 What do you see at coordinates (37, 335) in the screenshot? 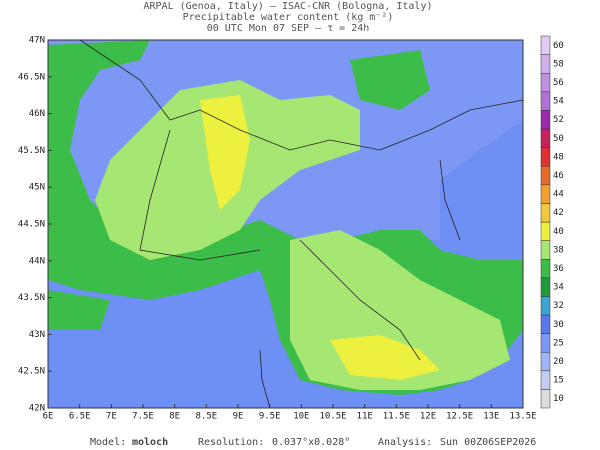
I see `y-tick-label: 43N` at bounding box center [37, 335].